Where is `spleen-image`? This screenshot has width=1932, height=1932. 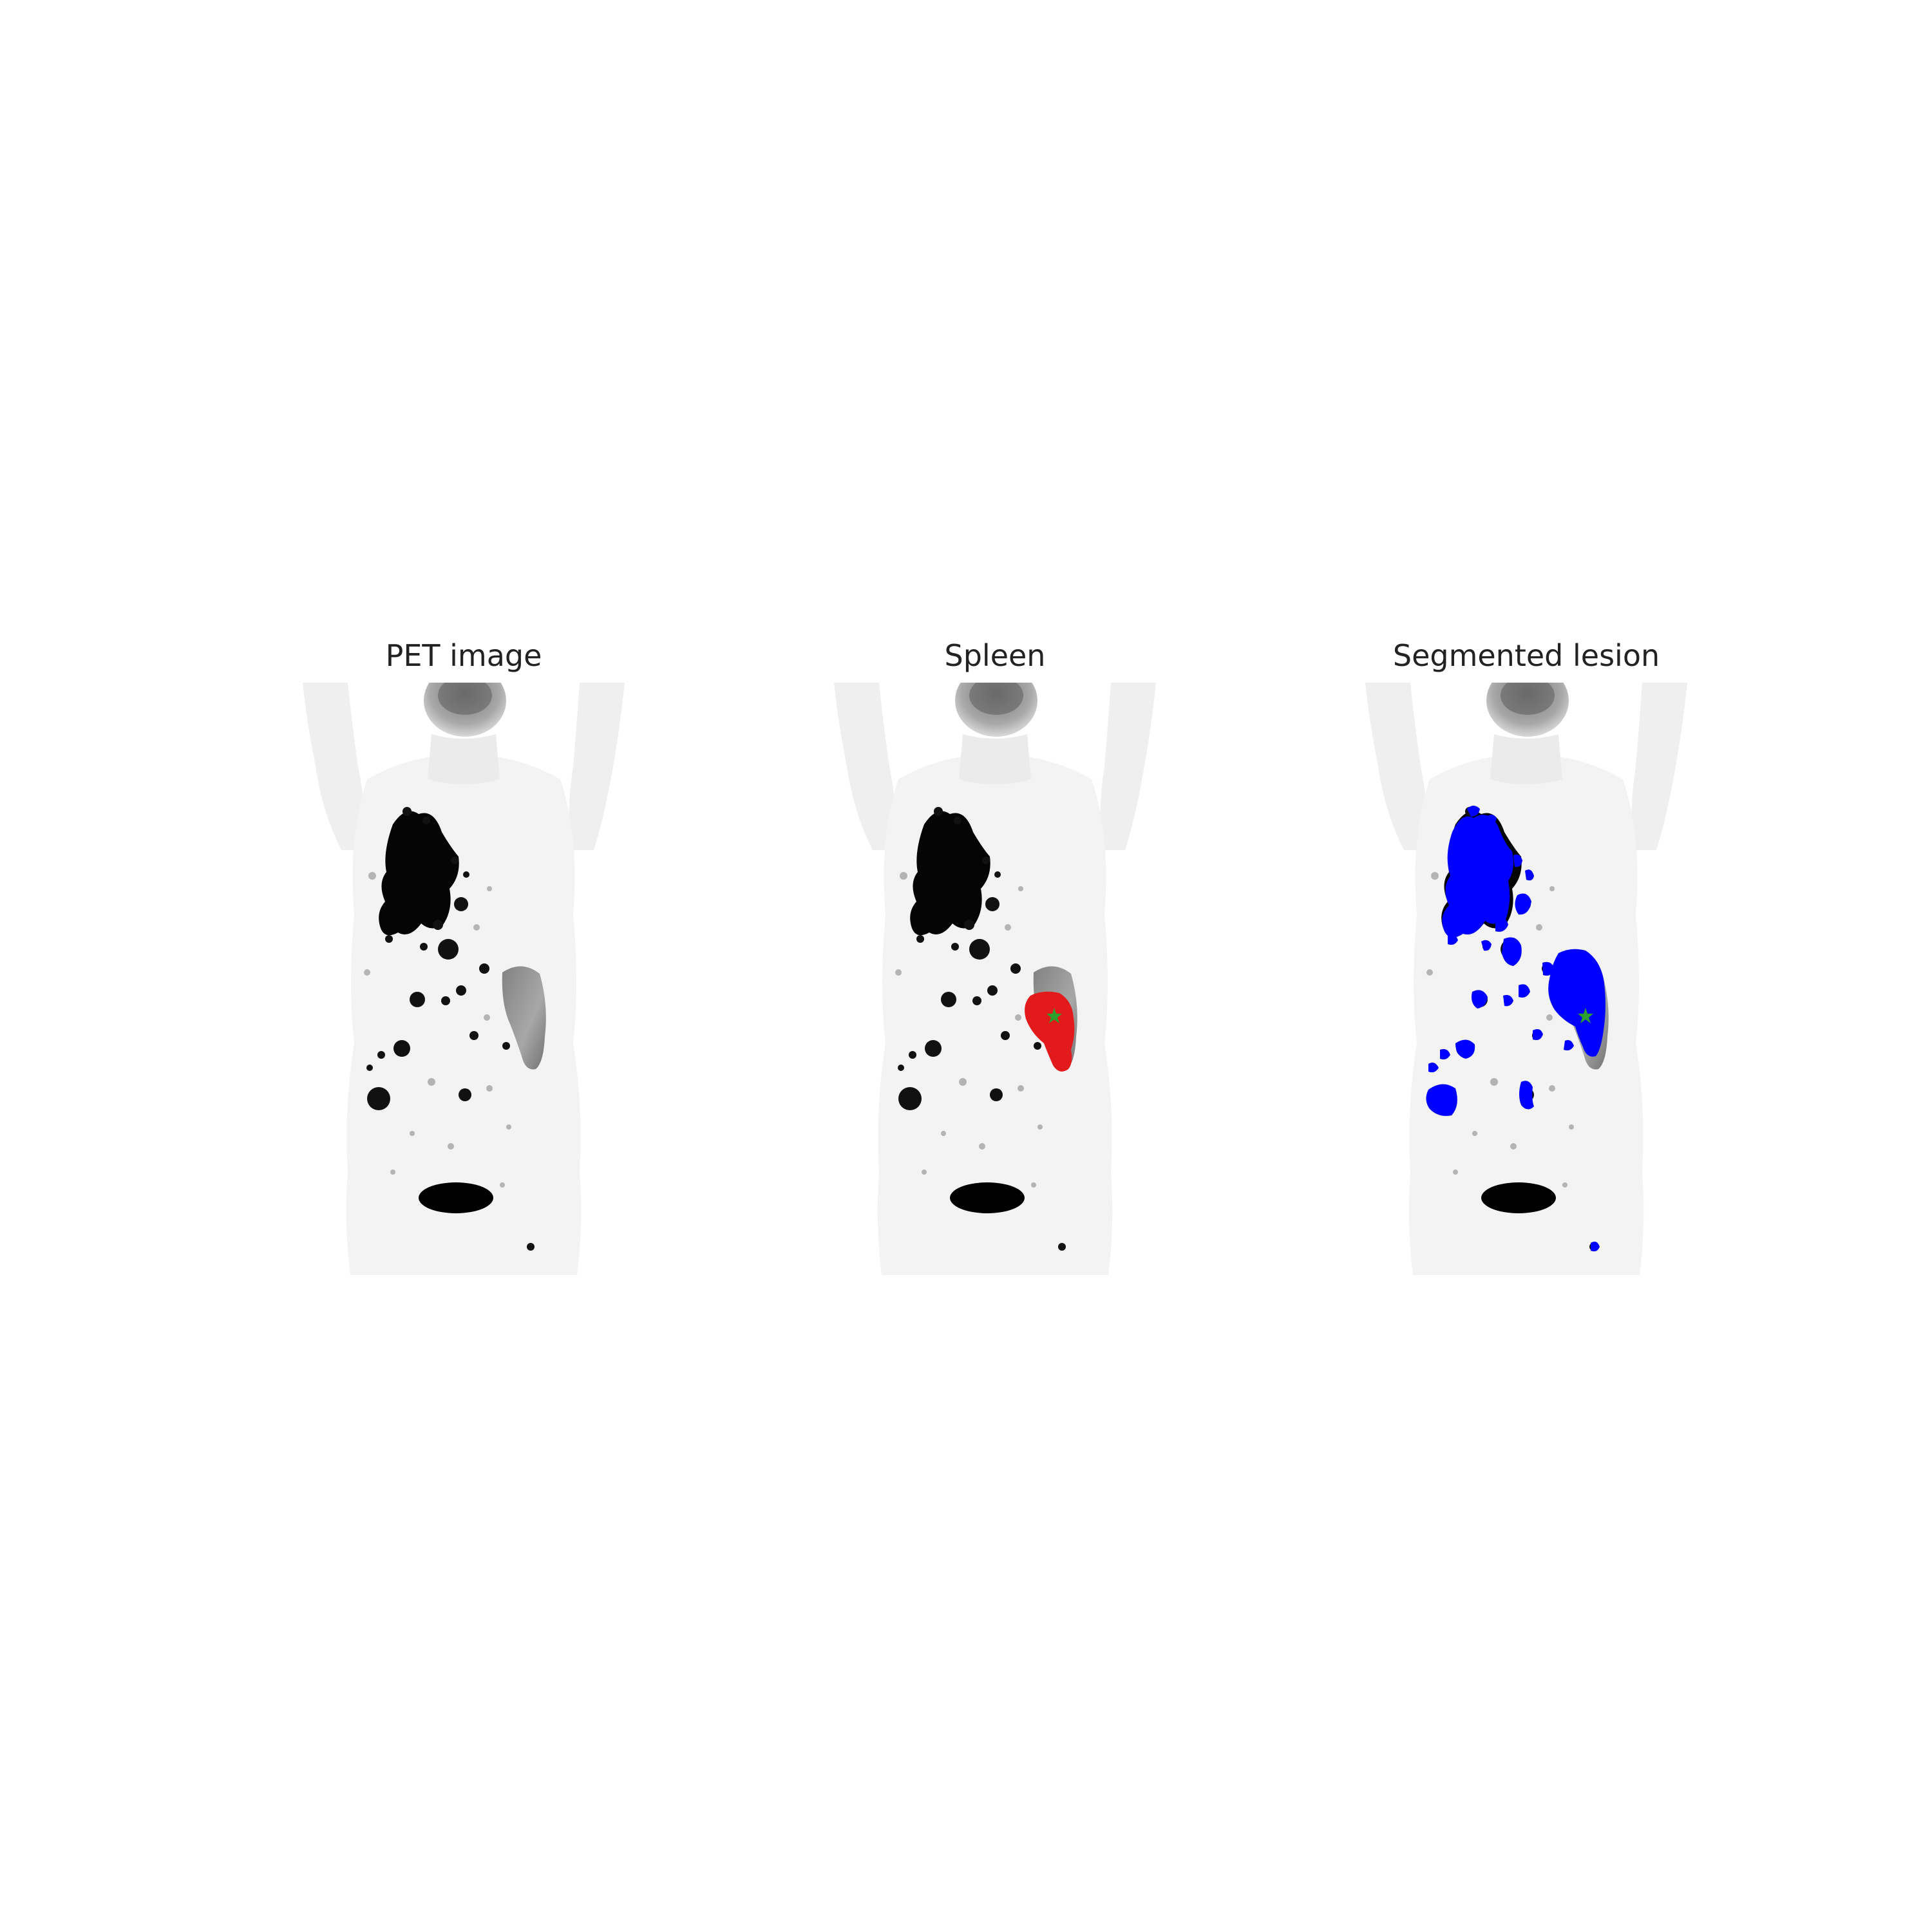 spleen-image is located at coordinates (995, 979).